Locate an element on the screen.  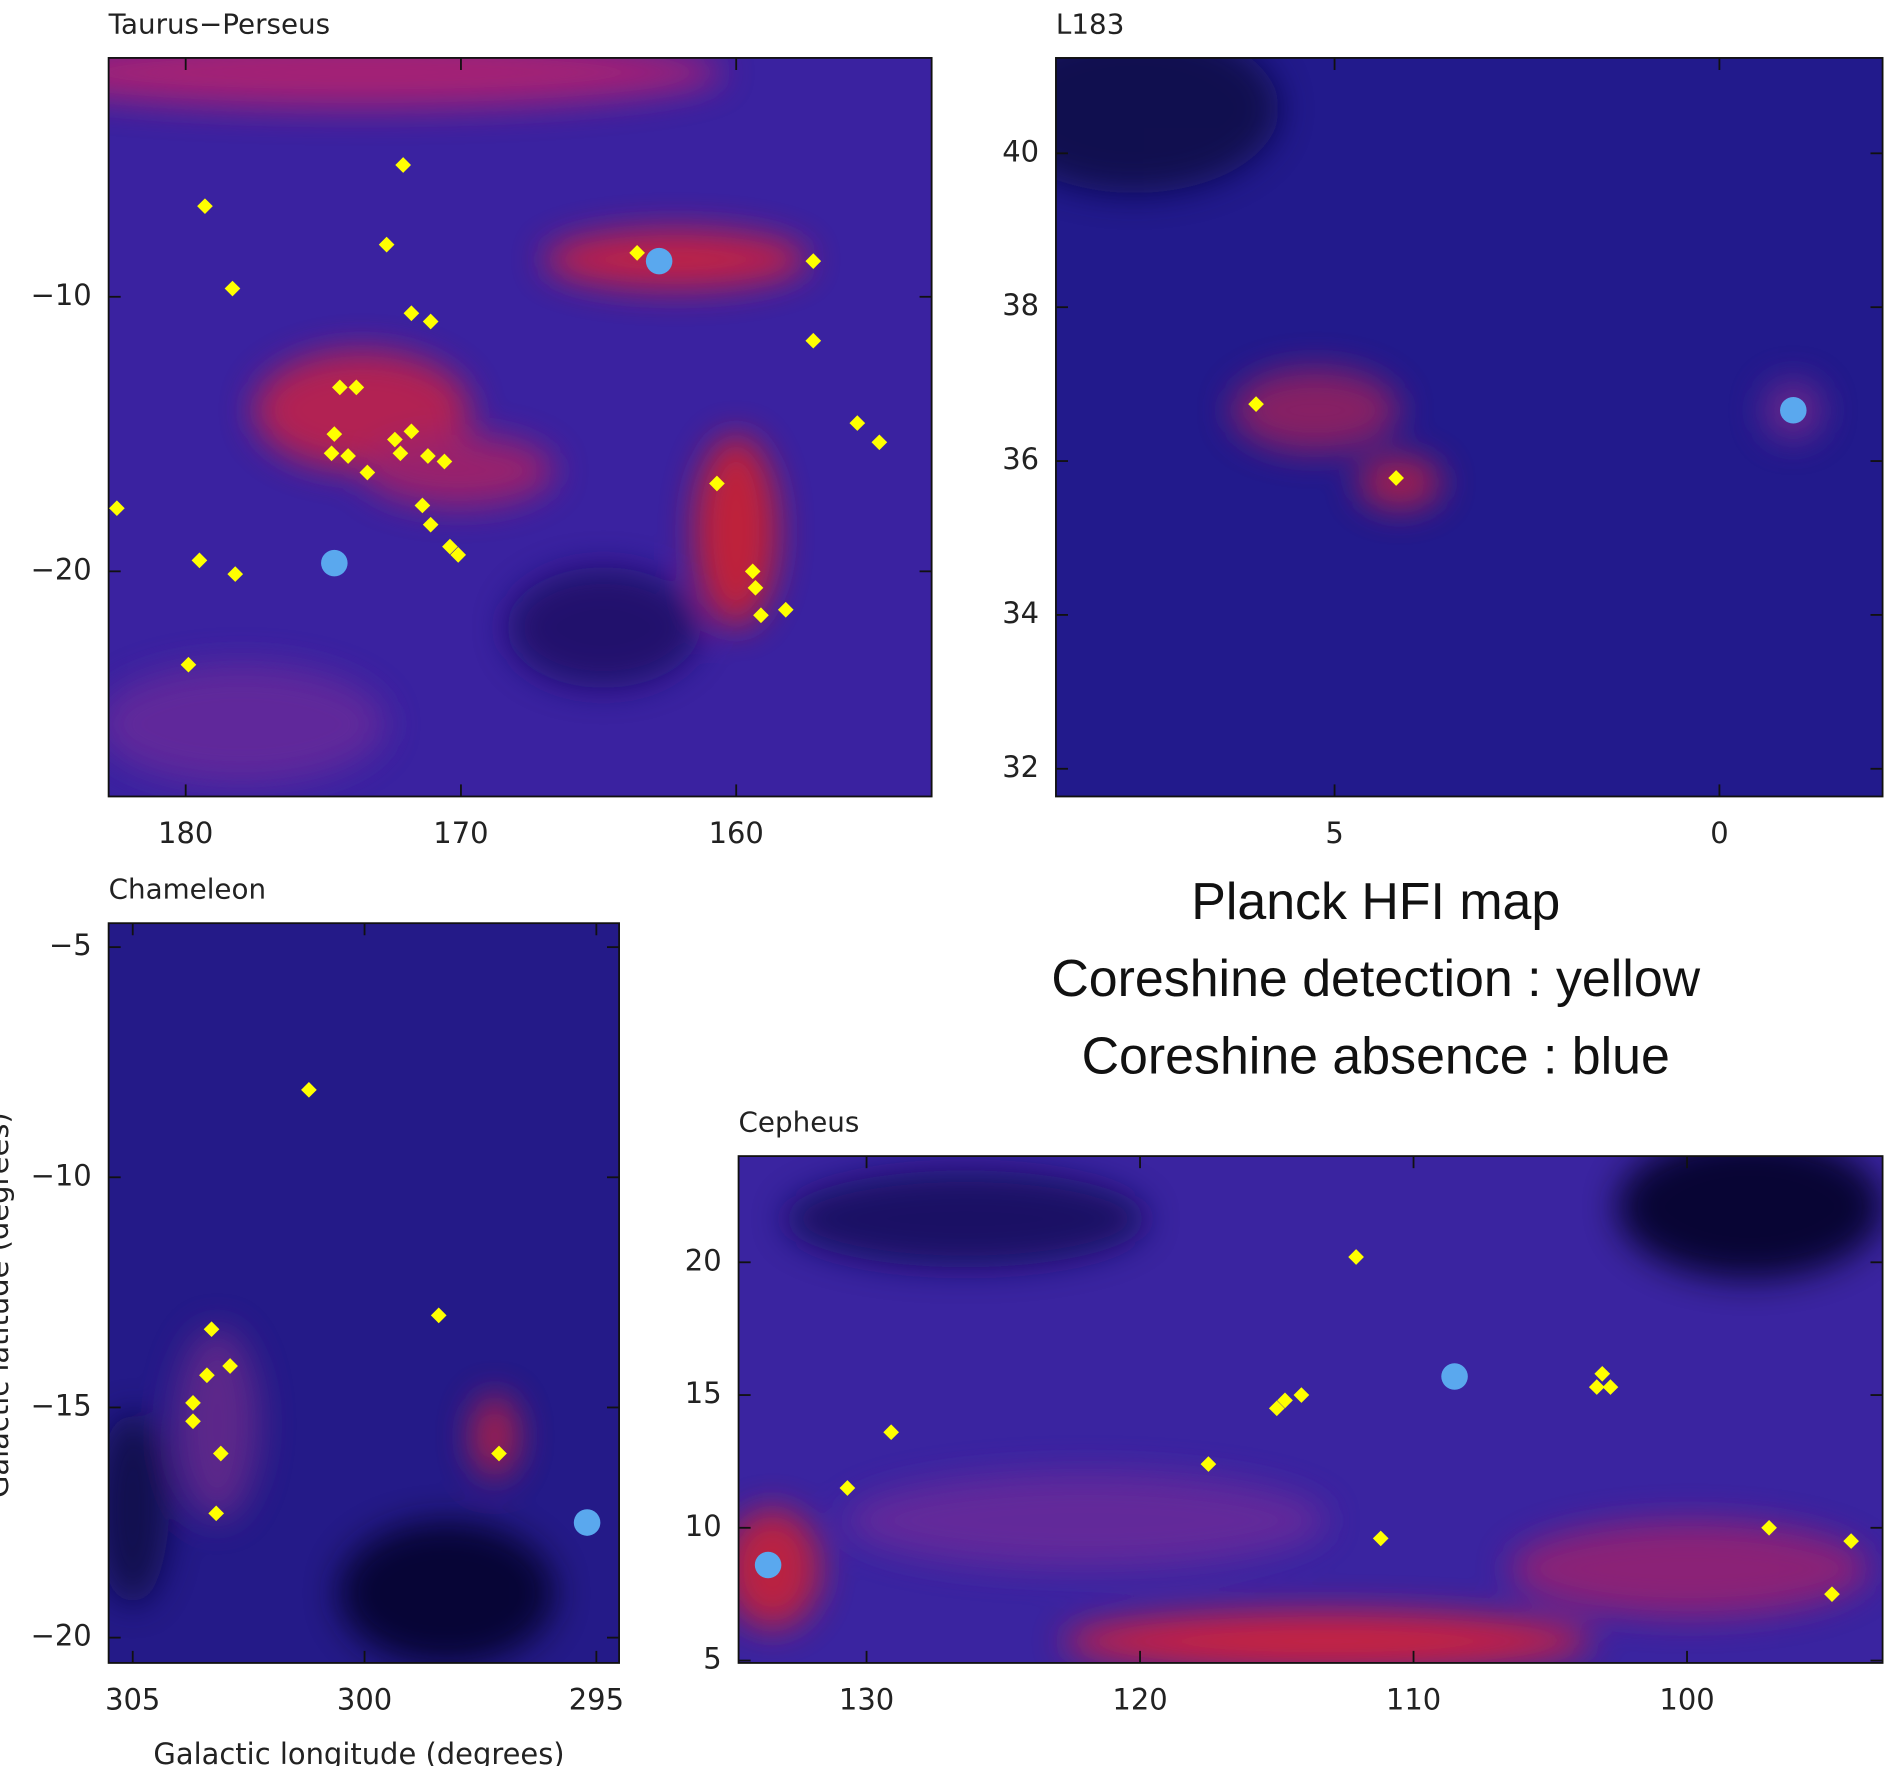
y-tick-label: 10 is located at coordinates (703, 1526).